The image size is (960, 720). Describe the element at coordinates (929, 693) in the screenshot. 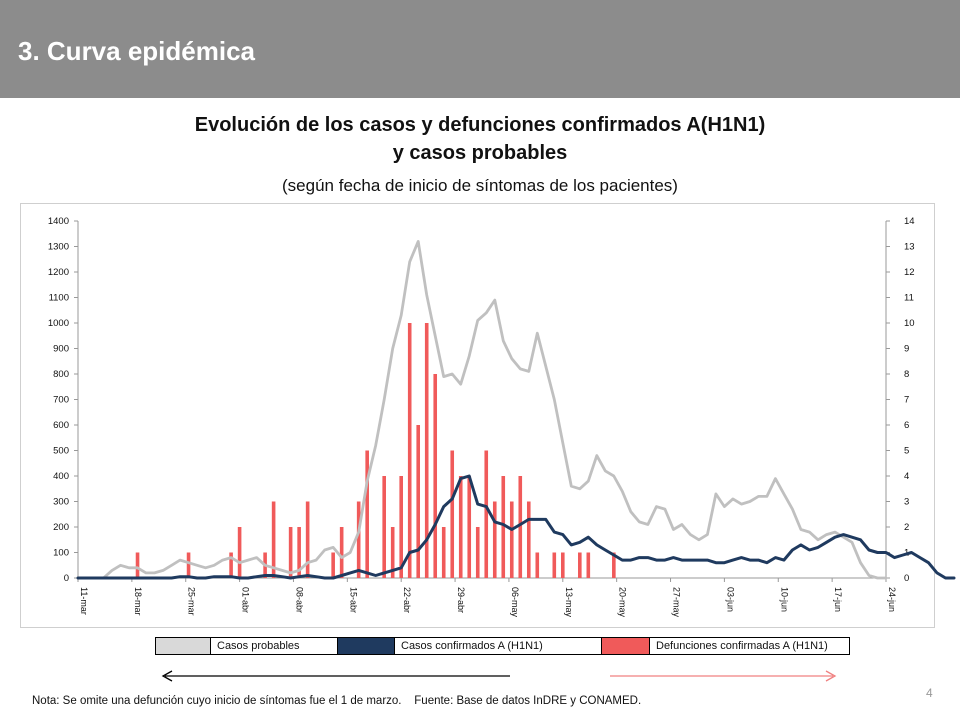

I see `page-number: 4` at that location.